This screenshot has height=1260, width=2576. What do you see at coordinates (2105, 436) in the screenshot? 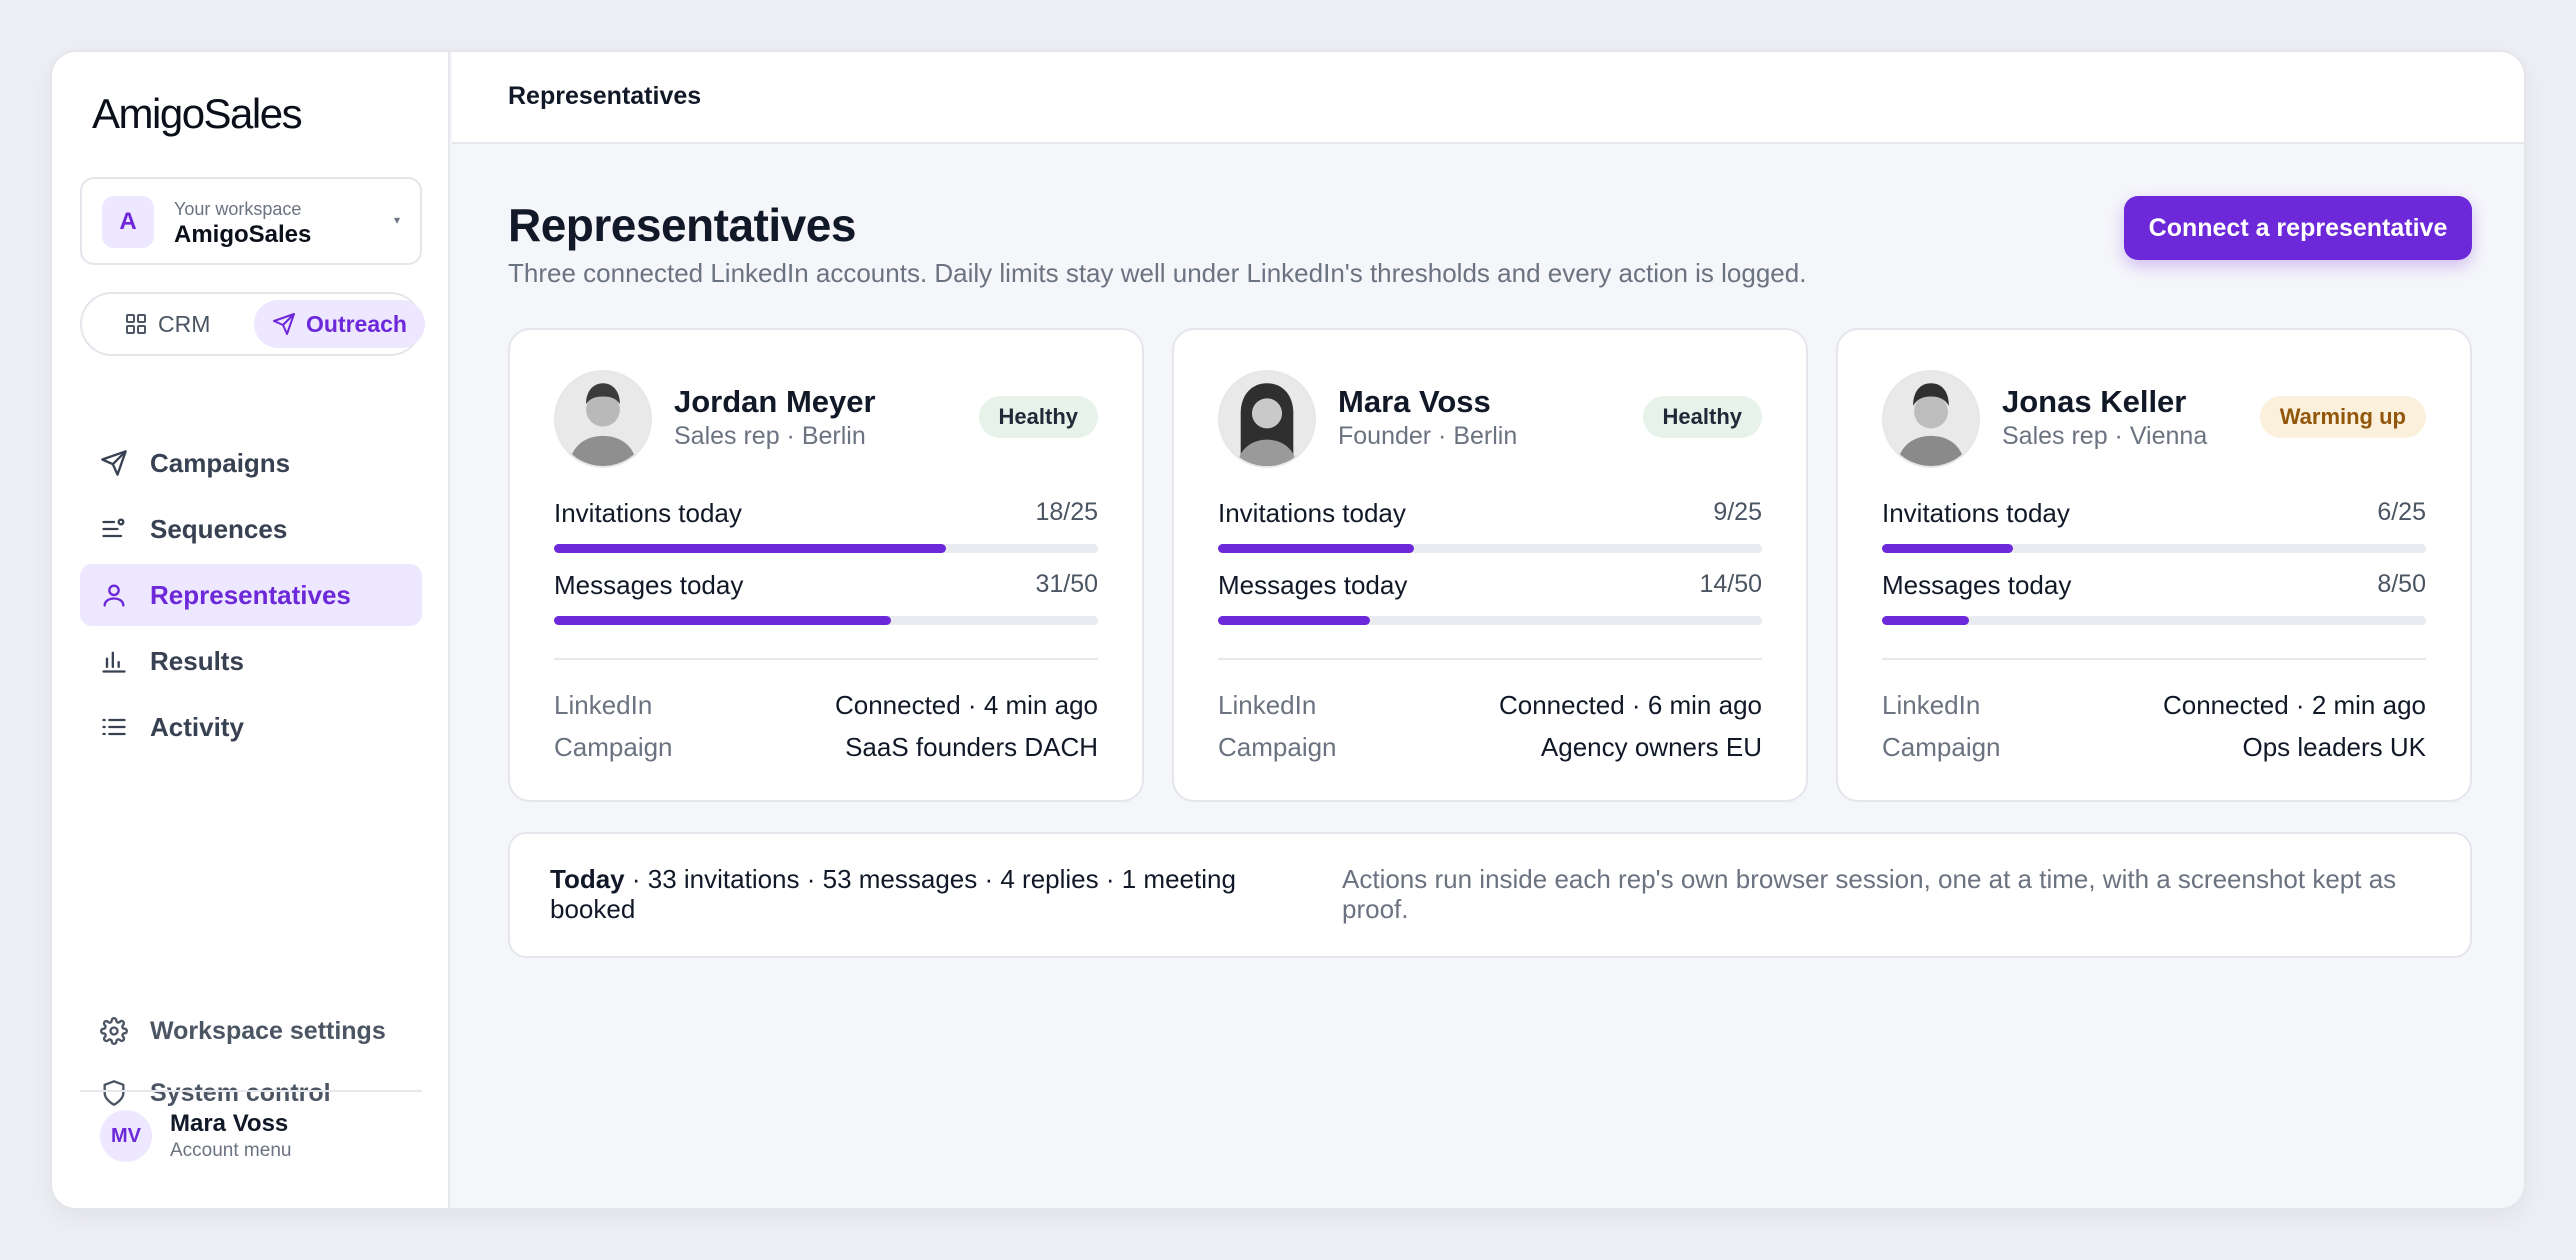
I see `rep-role: Sales rep · Vienna` at bounding box center [2105, 436].